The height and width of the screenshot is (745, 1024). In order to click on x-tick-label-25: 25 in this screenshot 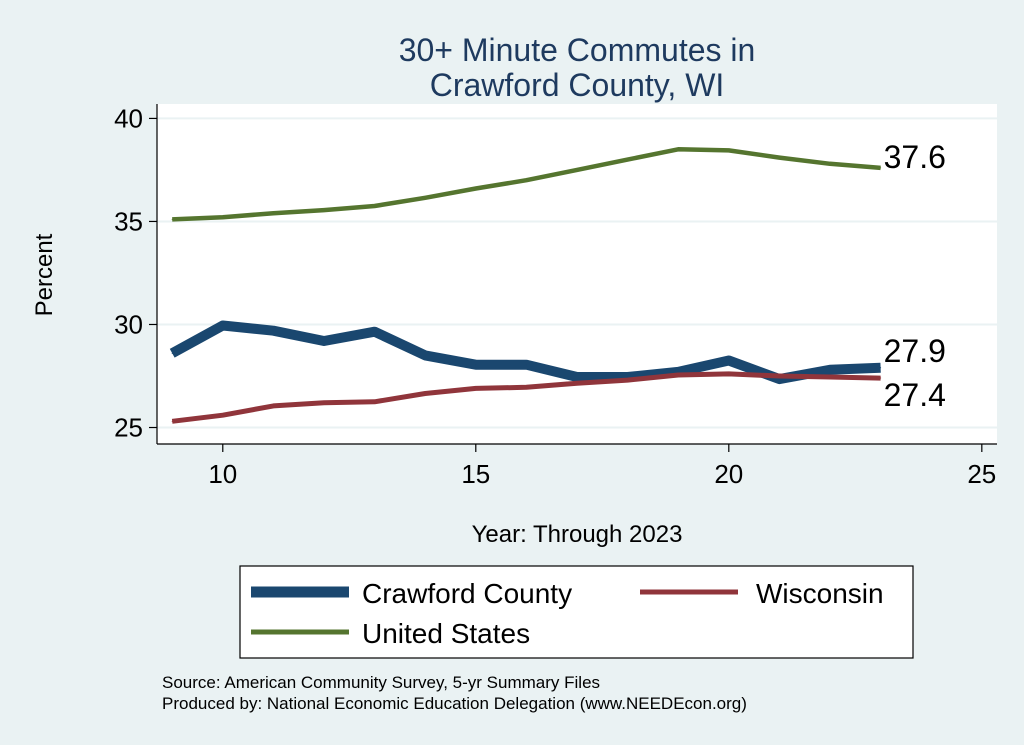, I will do `click(981, 474)`.